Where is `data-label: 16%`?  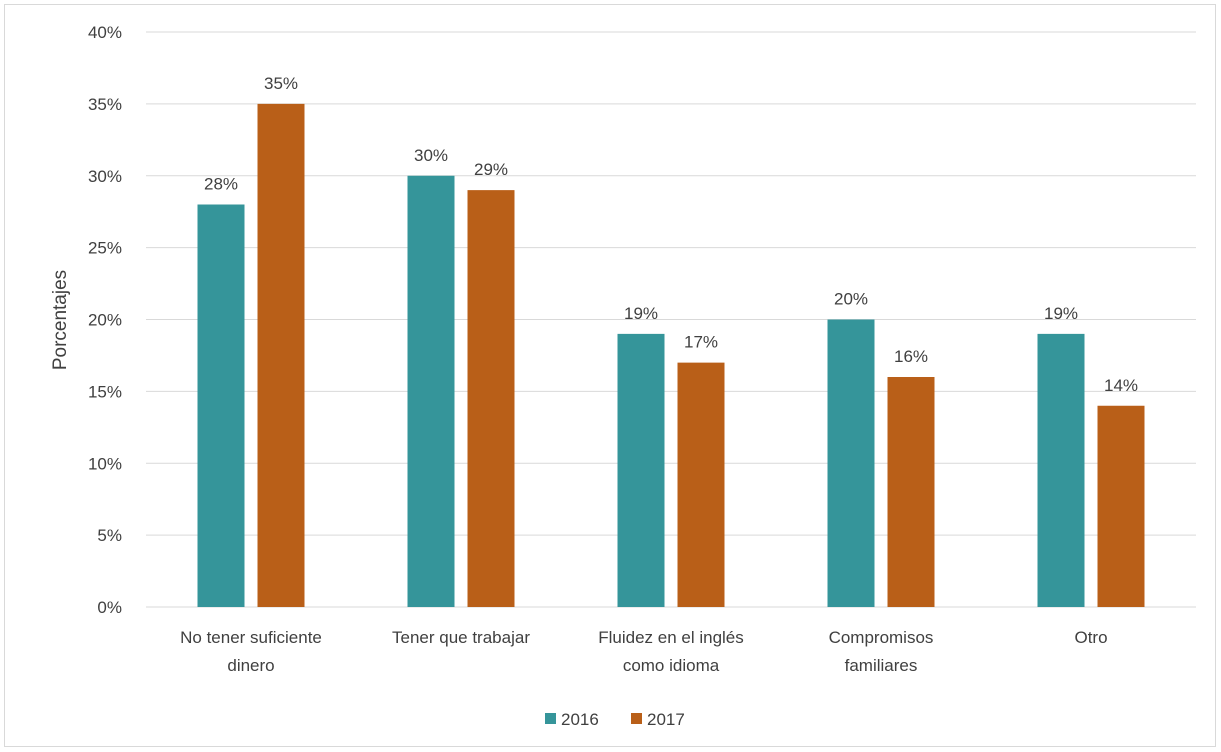
data-label: 16% is located at coordinates (911, 356).